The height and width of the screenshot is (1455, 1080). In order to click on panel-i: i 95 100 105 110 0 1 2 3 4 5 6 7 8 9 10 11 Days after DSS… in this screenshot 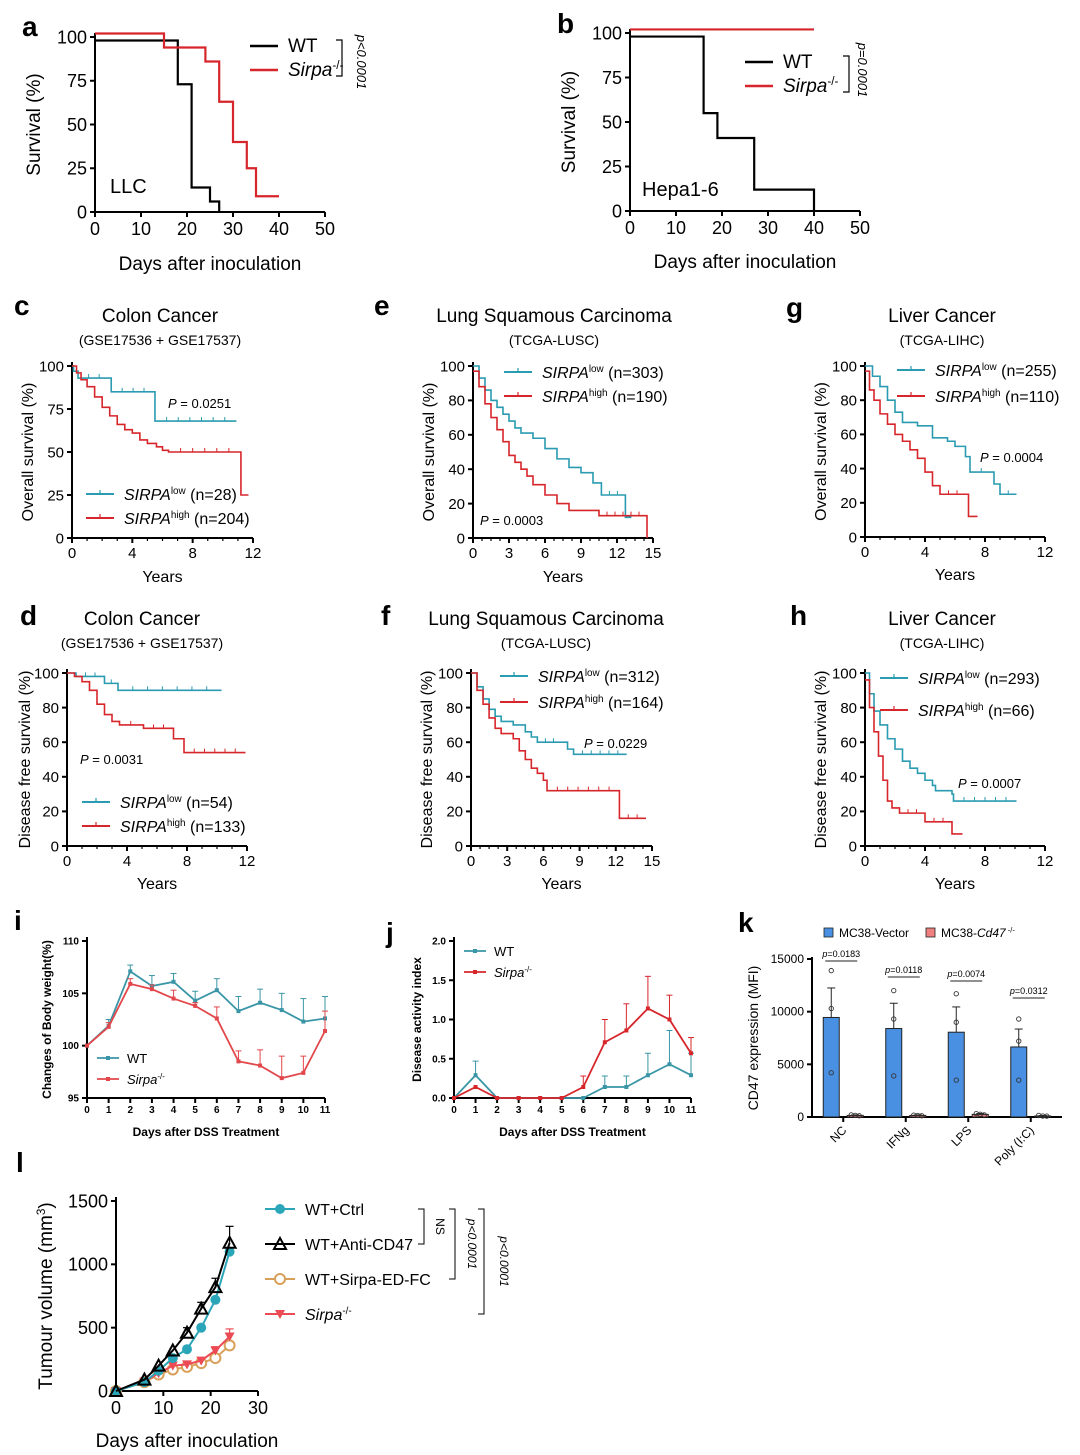, I will do `click(172, 1022)`.